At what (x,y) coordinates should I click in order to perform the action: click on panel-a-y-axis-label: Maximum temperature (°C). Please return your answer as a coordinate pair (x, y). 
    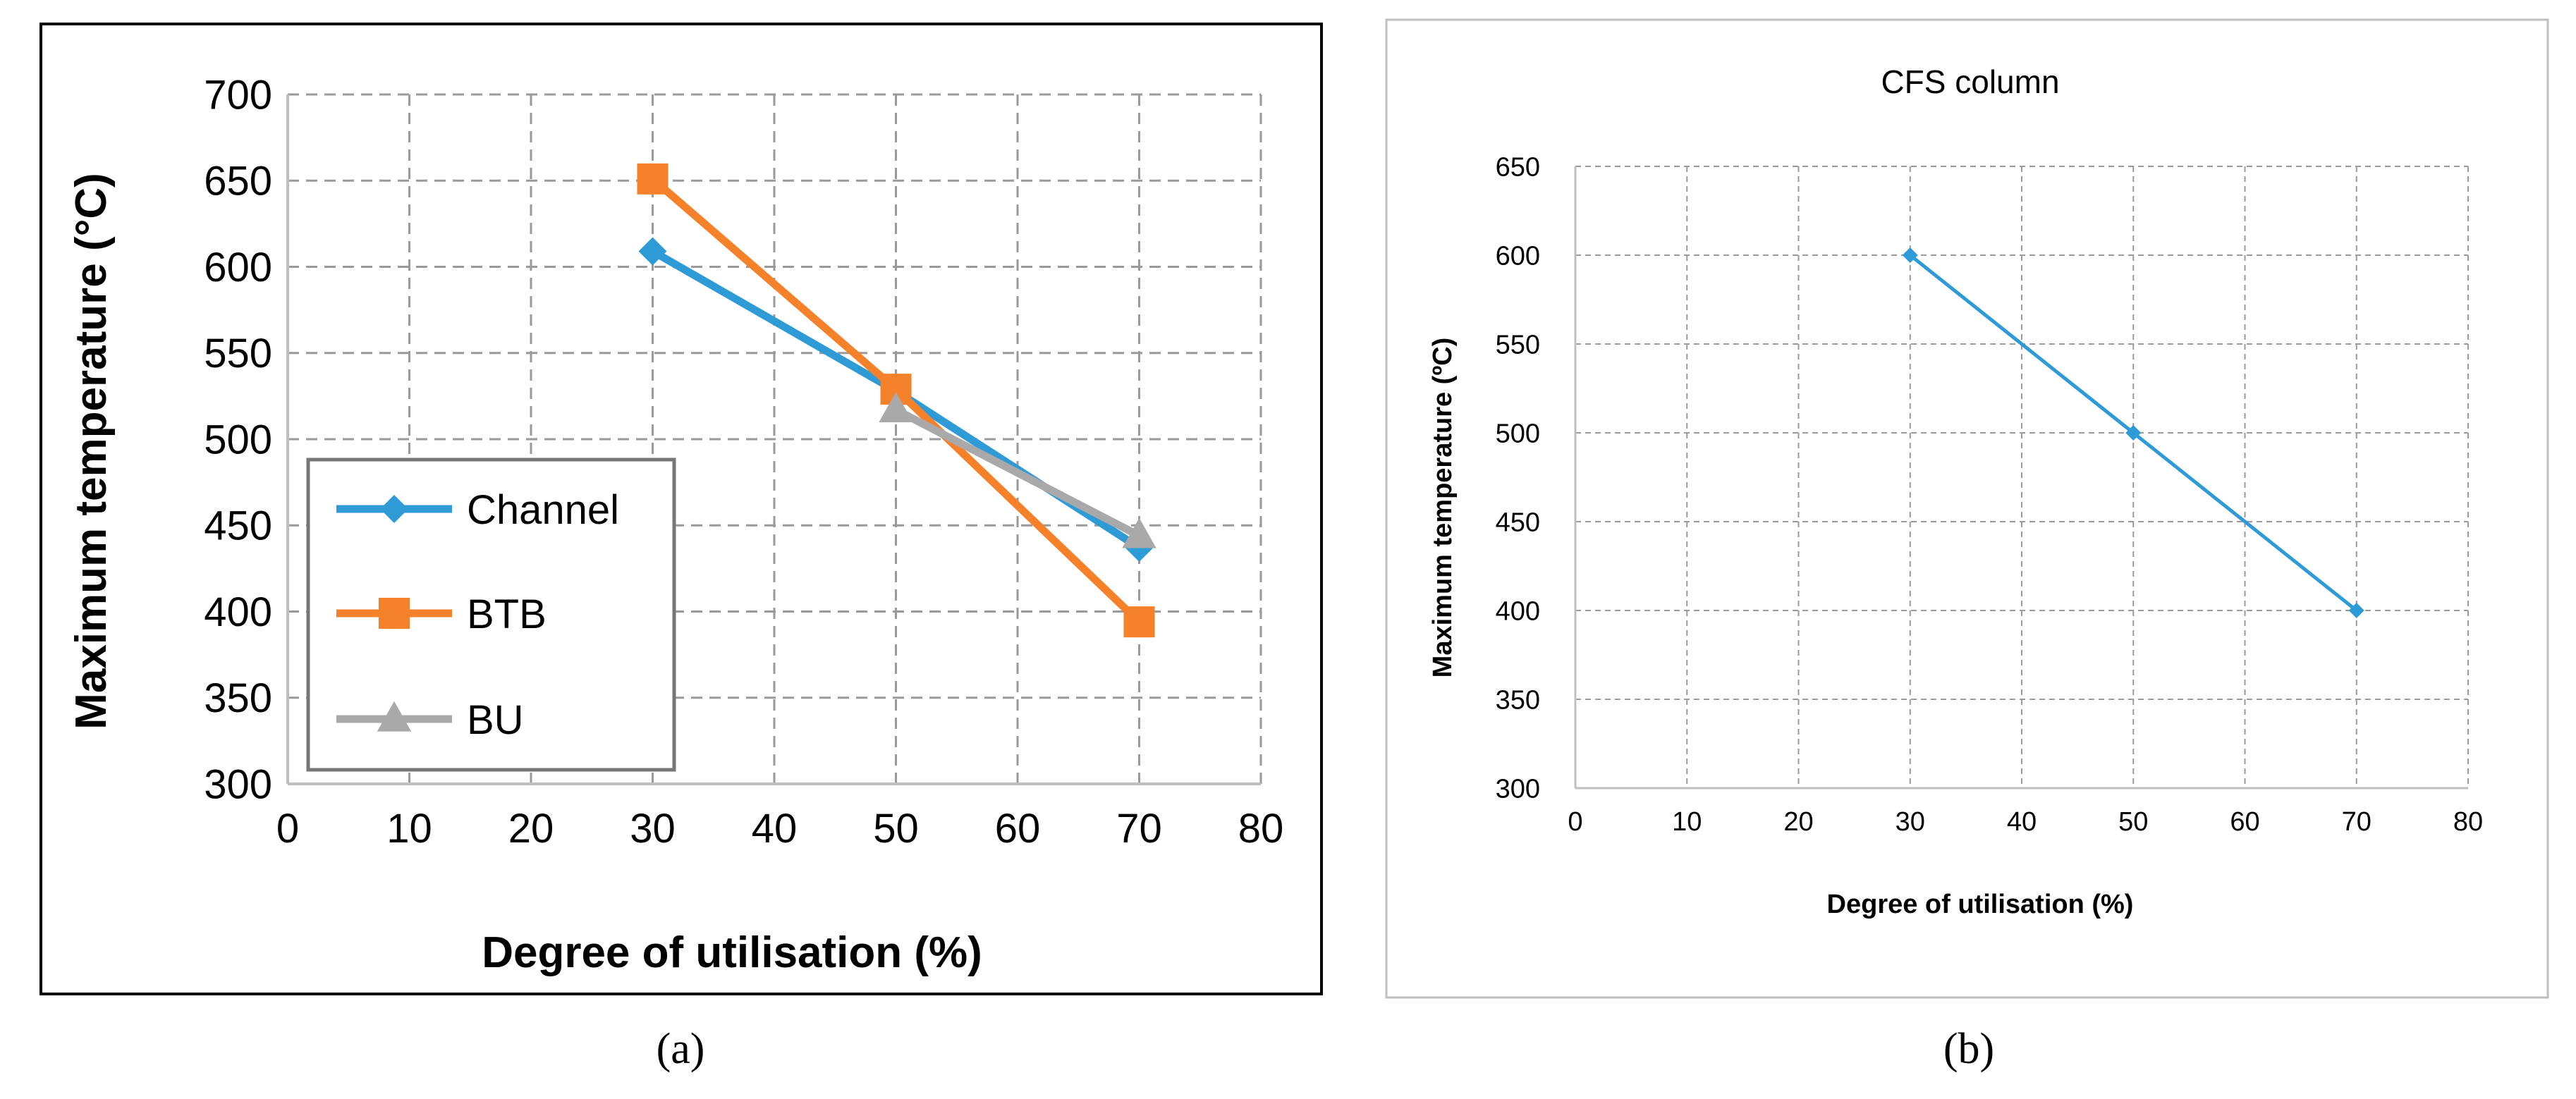
    Looking at the image, I should click on (92, 451).